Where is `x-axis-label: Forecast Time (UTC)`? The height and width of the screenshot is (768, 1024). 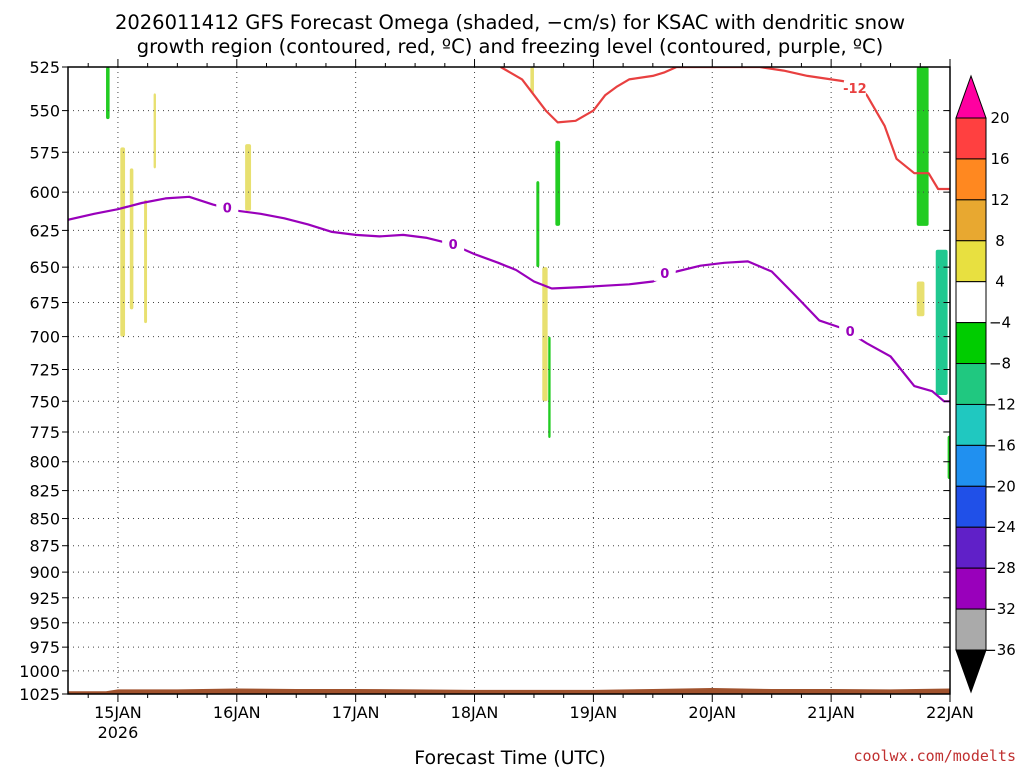
x-axis-label: Forecast Time (UTC) is located at coordinates (509, 757).